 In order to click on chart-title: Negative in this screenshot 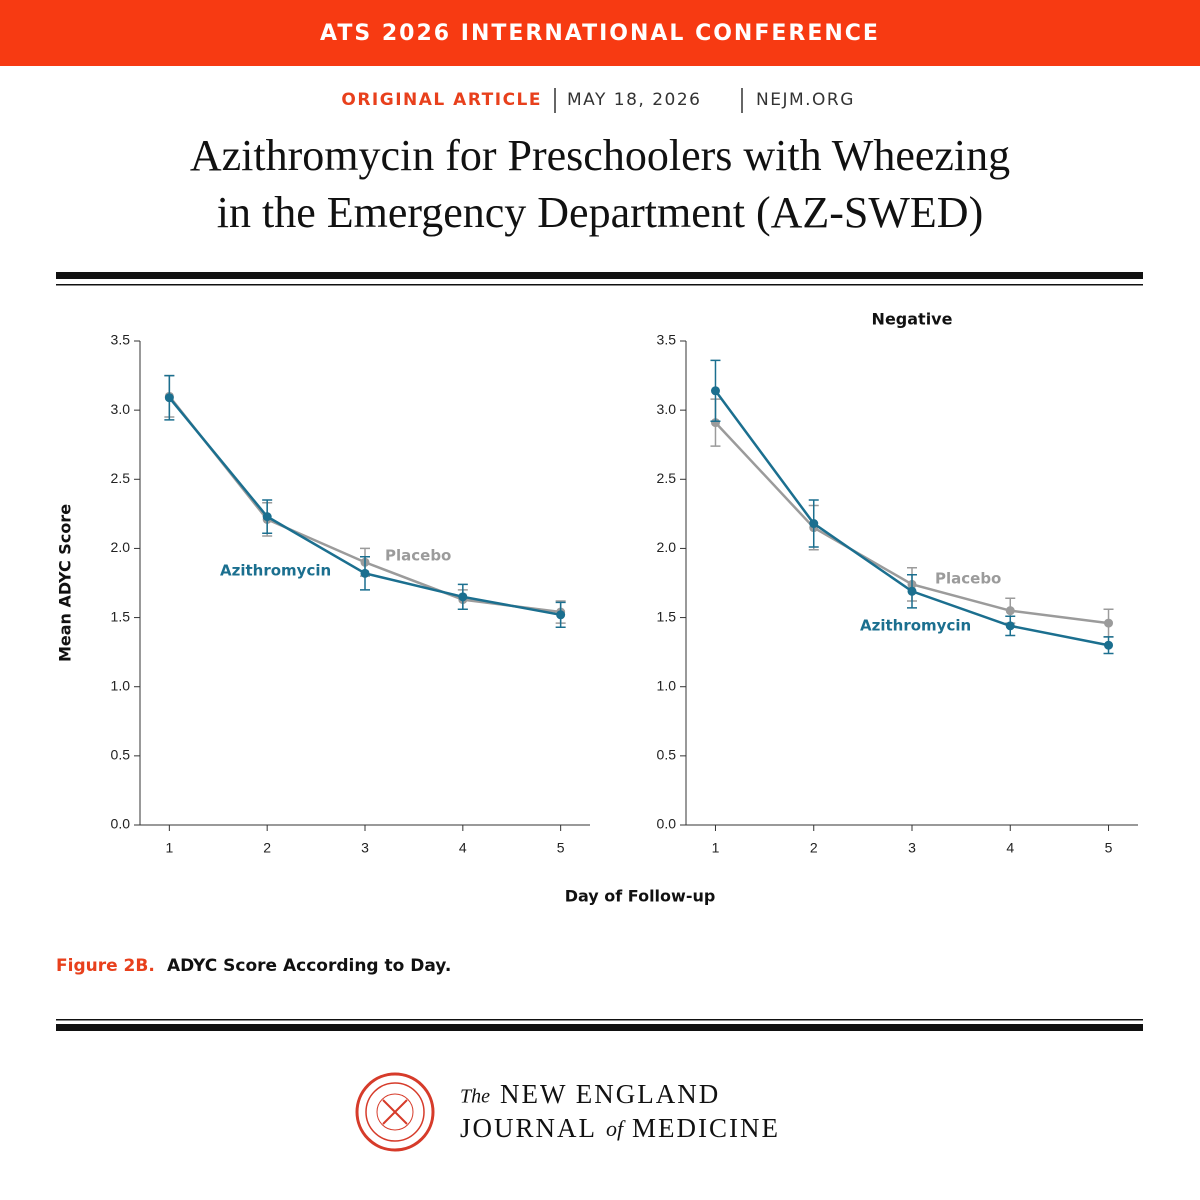, I will do `click(912, 319)`.